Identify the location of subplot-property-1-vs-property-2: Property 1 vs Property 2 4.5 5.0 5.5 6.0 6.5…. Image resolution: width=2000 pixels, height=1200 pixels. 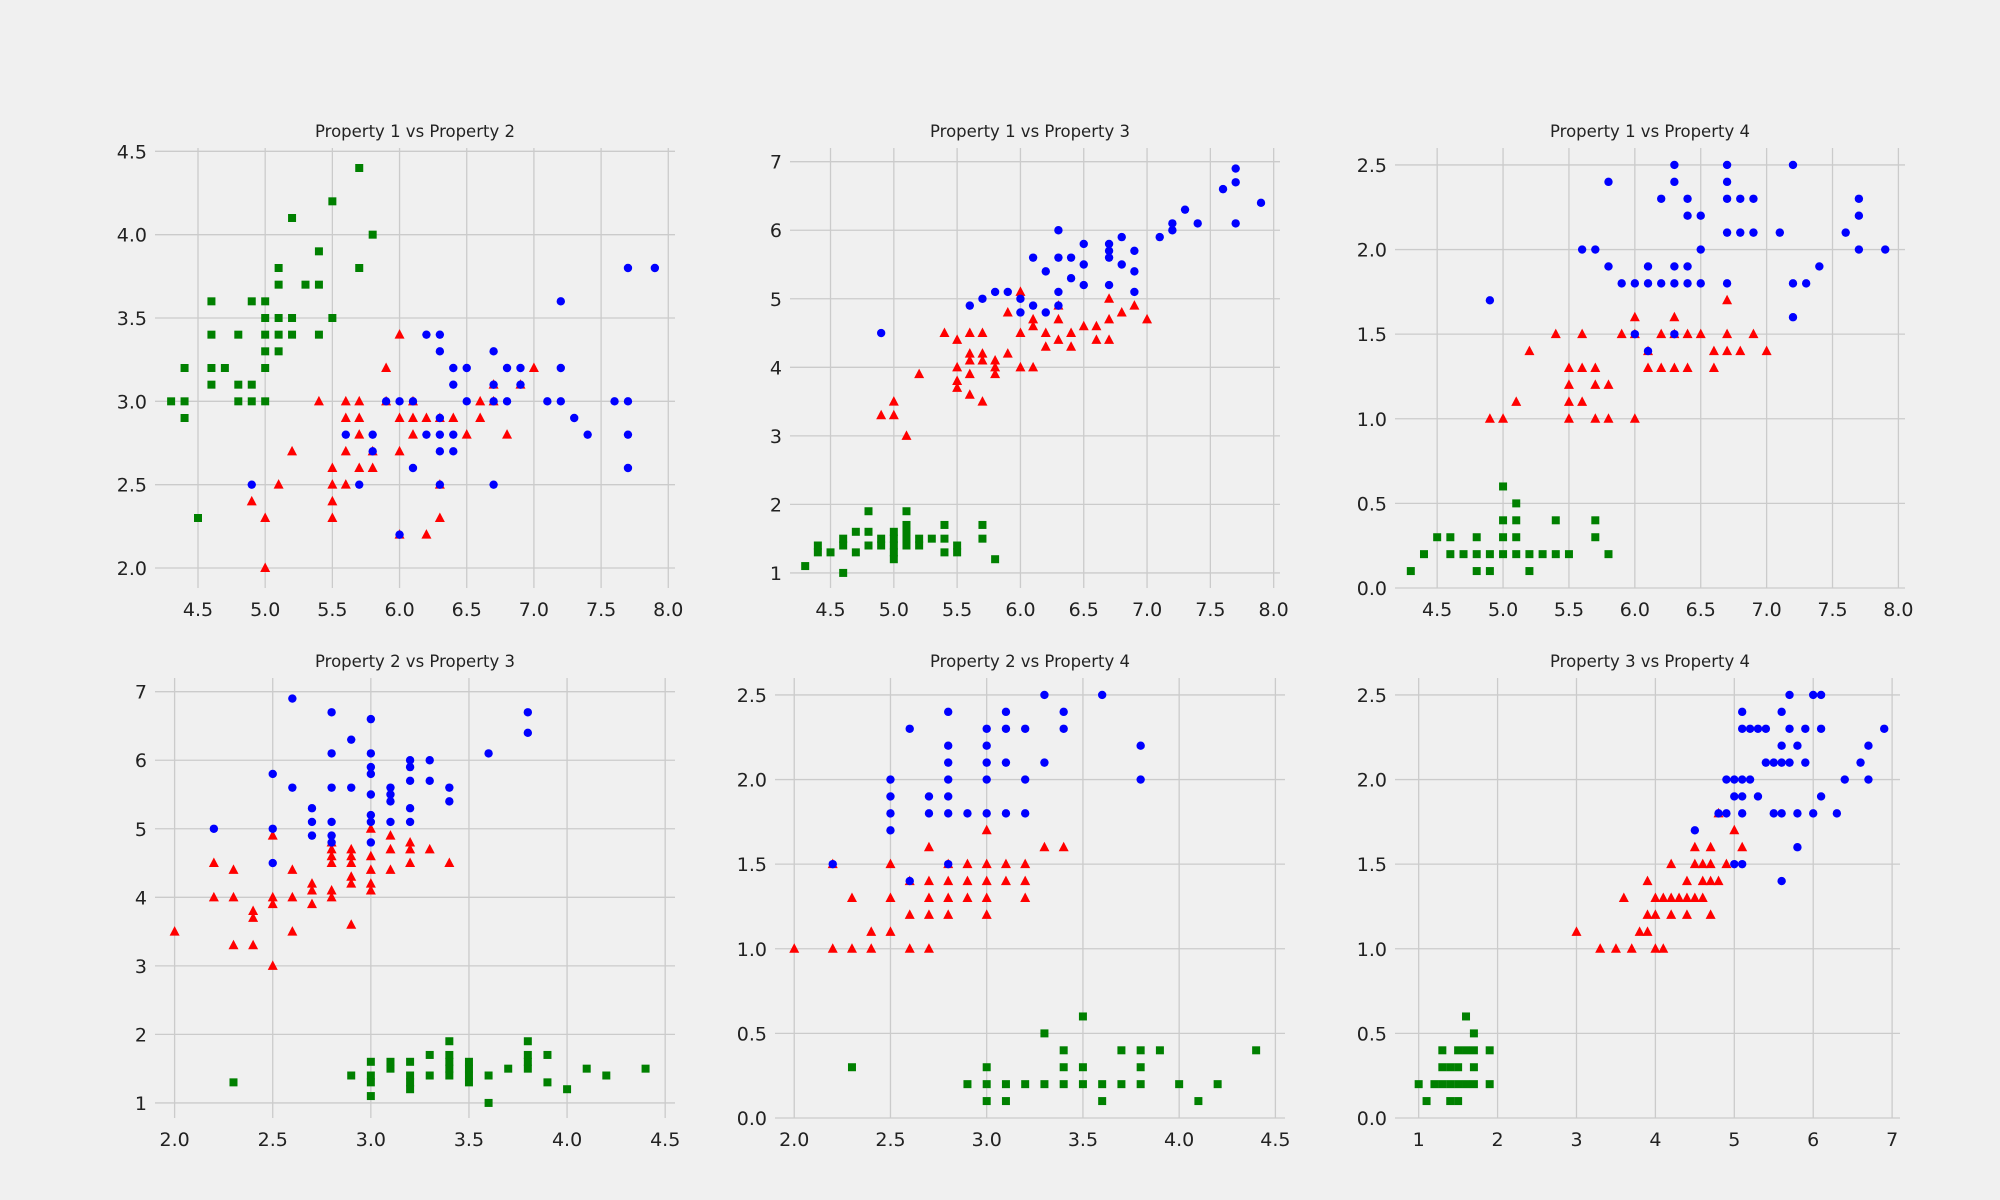
(400, 371).